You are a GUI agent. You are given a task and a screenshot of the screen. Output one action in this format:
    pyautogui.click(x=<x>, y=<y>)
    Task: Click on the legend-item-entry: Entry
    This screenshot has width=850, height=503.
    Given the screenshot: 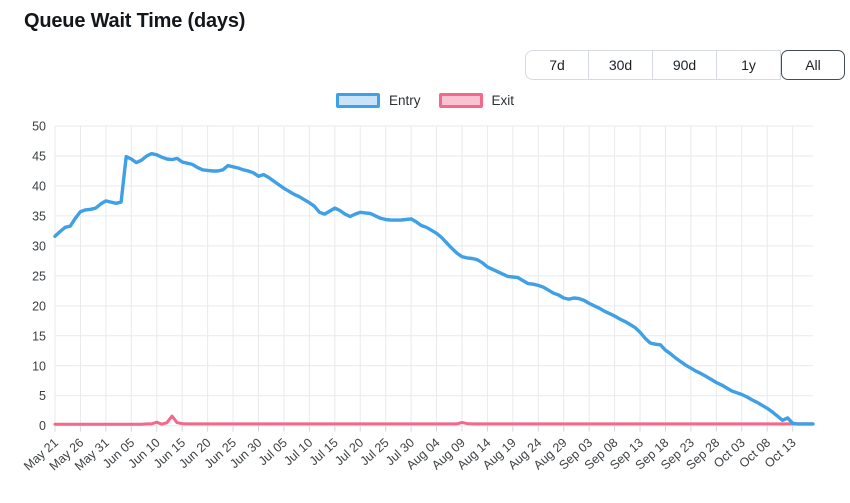 What is the action you would take?
    pyautogui.click(x=378, y=100)
    